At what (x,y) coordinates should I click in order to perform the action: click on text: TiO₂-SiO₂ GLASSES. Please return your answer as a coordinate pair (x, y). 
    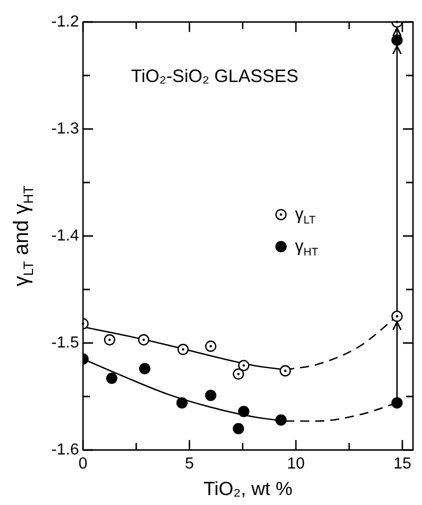
    Looking at the image, I should click on (214, 76).